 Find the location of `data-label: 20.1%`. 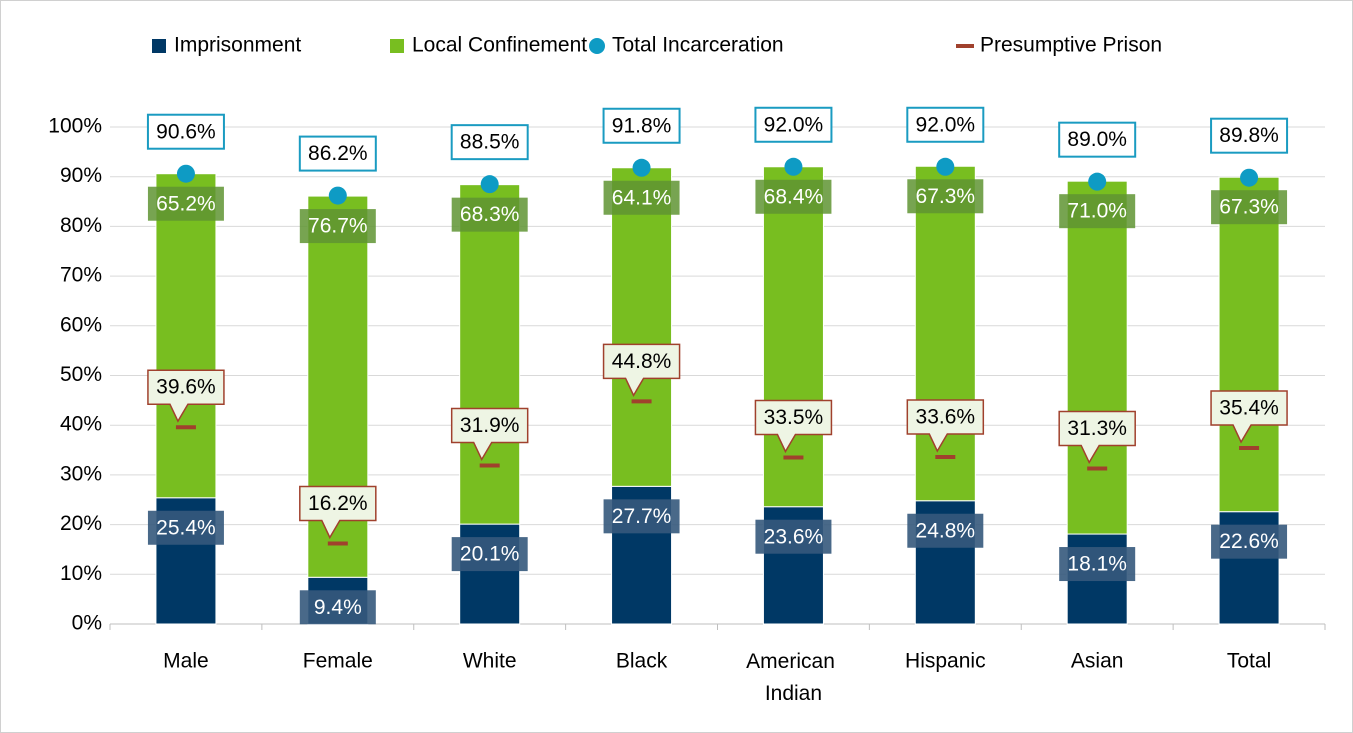

data-label: 20.1% is located at coordinates (490, 554).